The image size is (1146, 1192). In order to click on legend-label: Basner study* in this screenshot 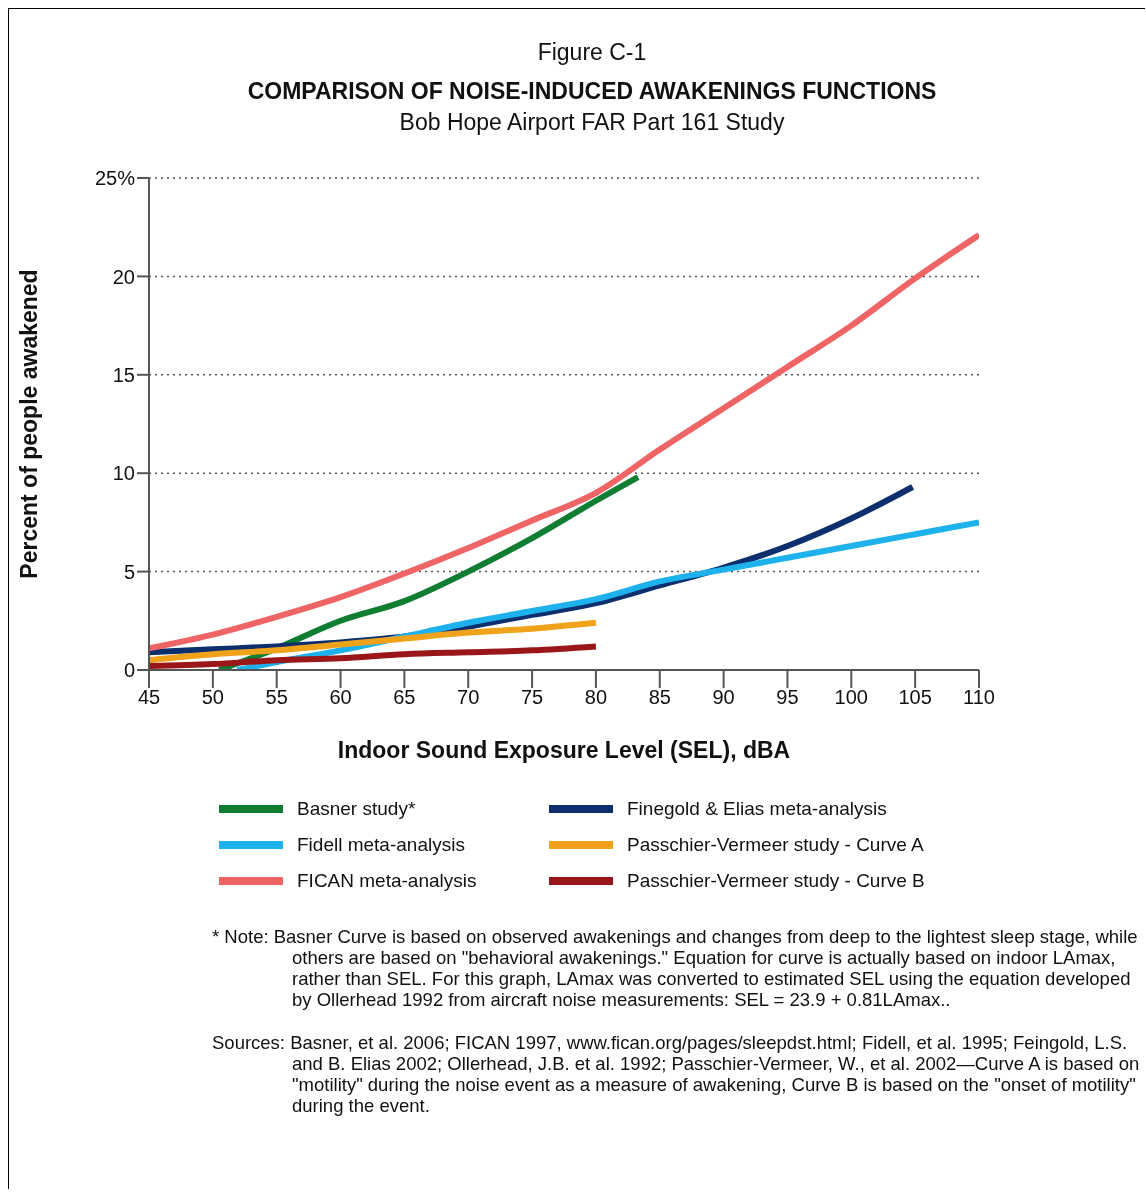, I will do `click(356, 809)`.